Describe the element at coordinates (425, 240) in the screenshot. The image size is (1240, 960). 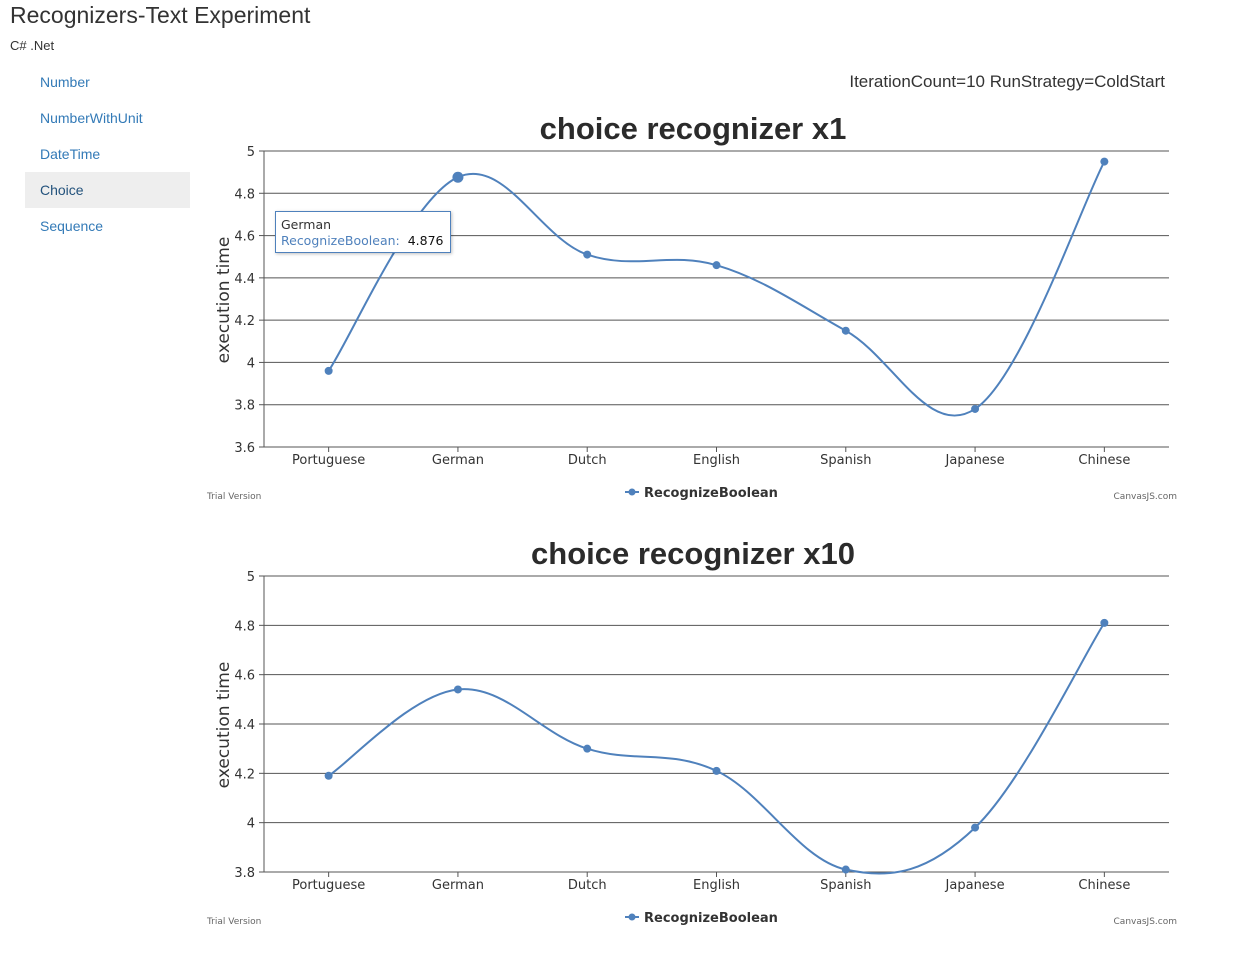
I see `tooltip-value: 4.876` at that location.